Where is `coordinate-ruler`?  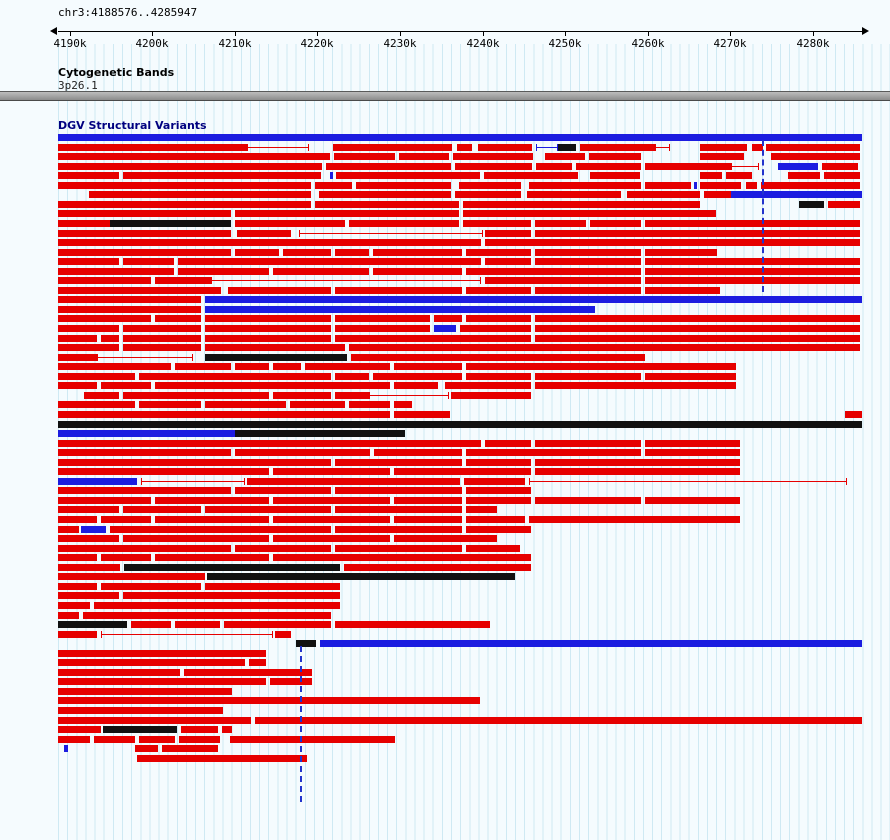
coordinate-ruler is located at coordinates (460, 31).